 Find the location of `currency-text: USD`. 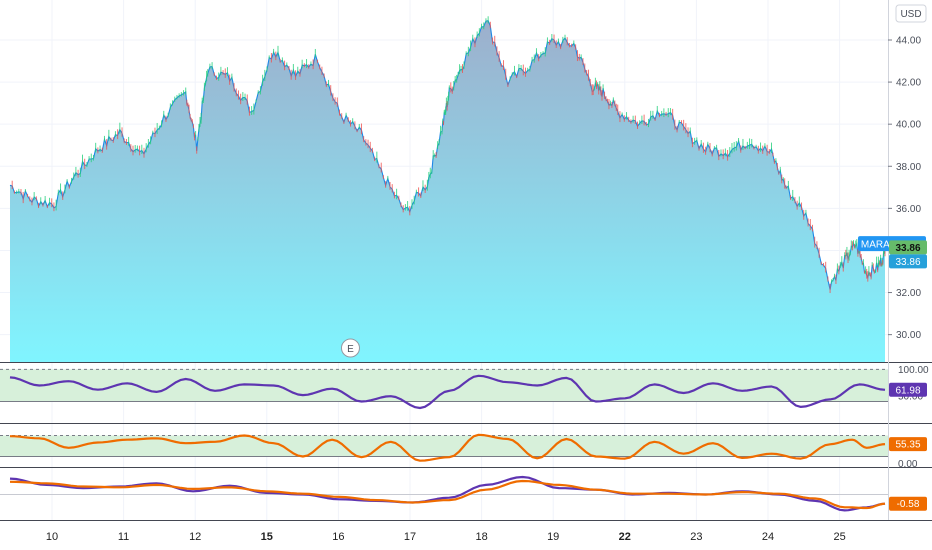

currency-text: USD is located at coordinates (910, 14).